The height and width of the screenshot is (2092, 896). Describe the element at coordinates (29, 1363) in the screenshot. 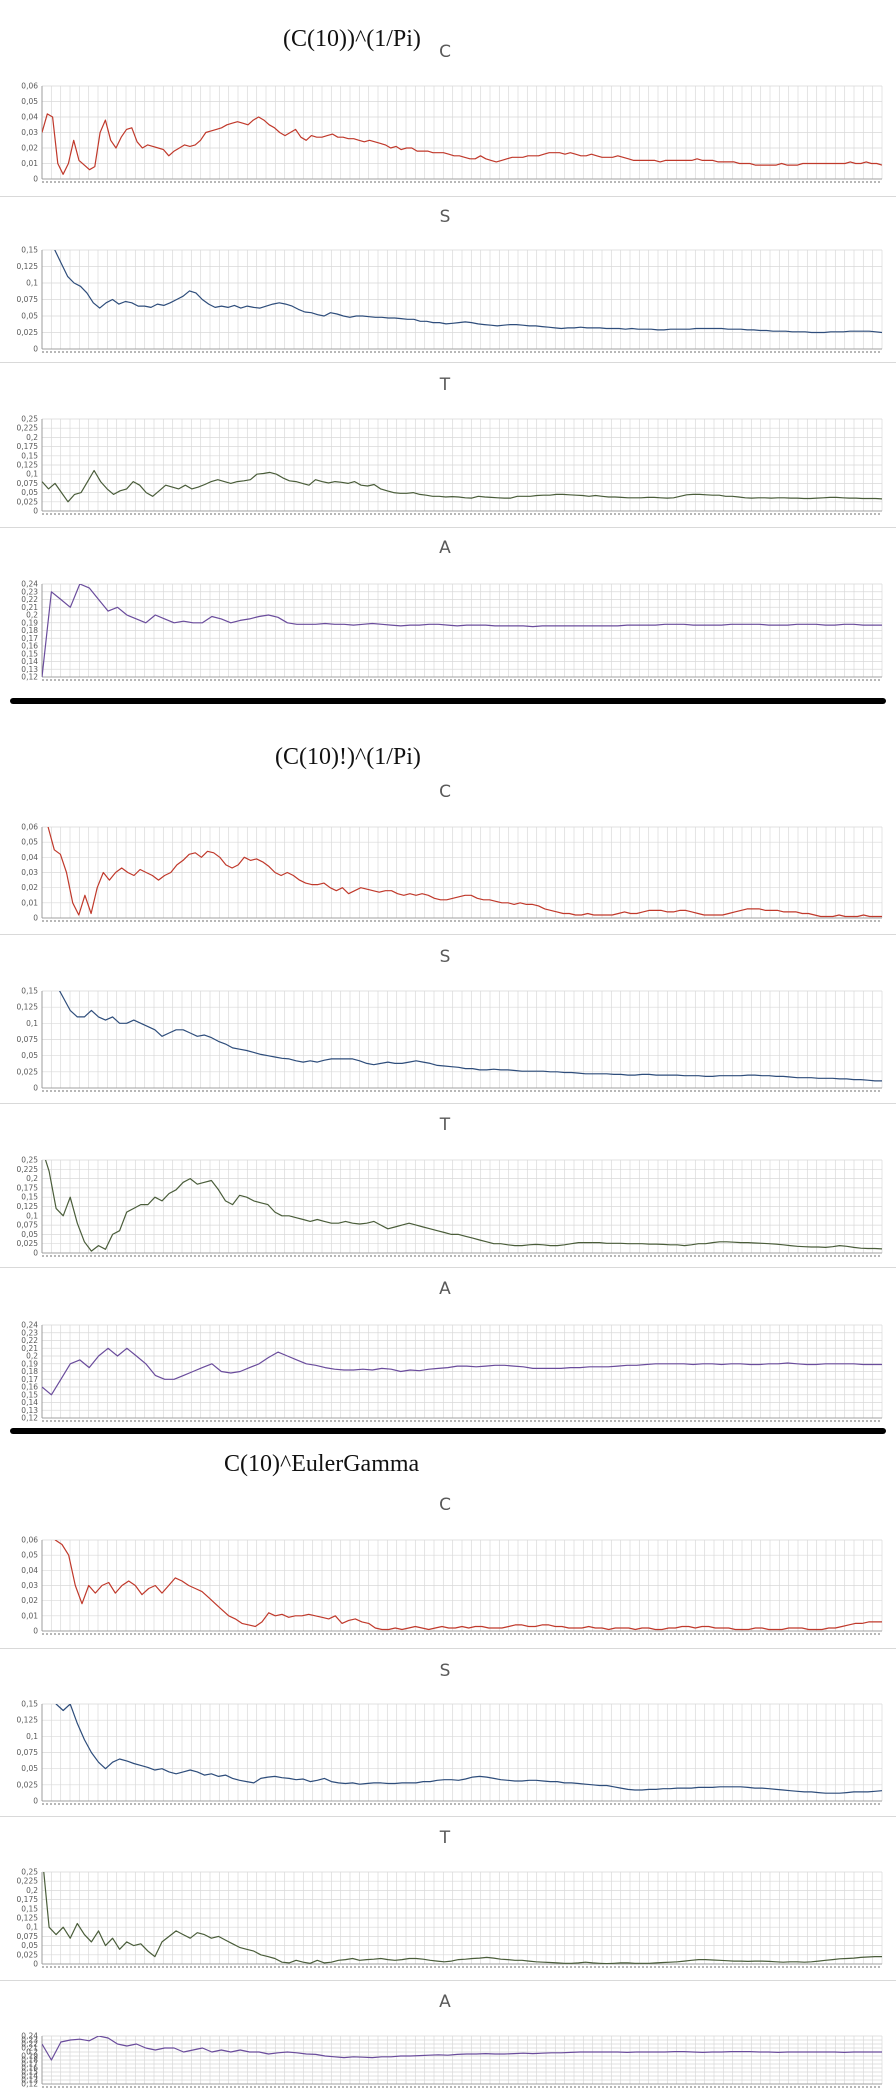

I see `y-tick-label: 0,19` at that location.